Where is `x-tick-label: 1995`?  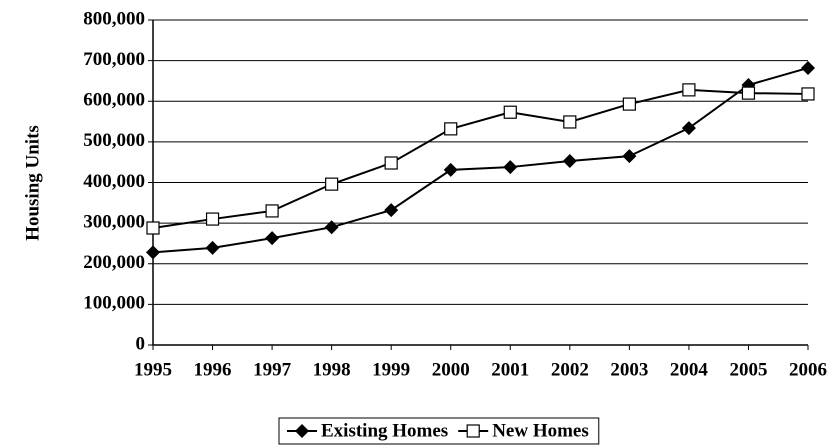 x-tick-label: 1995 is located at coordinates (153, 369).